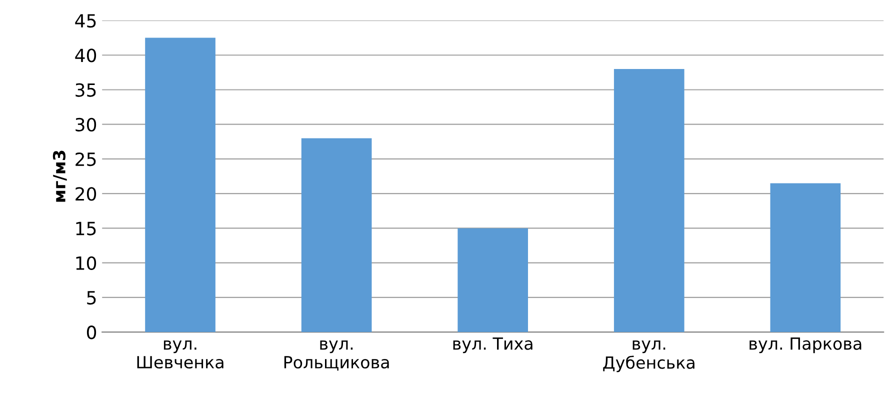 The width and height of the screenshot is (888, 410). I want to click on x-tick-label: вул. Дубенська, so click(648, 356).